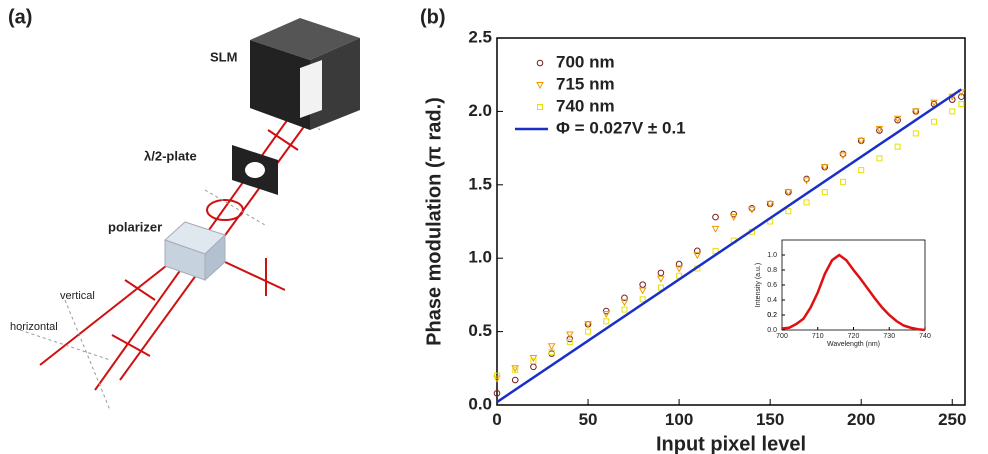 This screenshot has width=988, height=454. Describe the element at coordinates (925, 336) in the screenshot. I see `x-tick-label: 740` at that location.